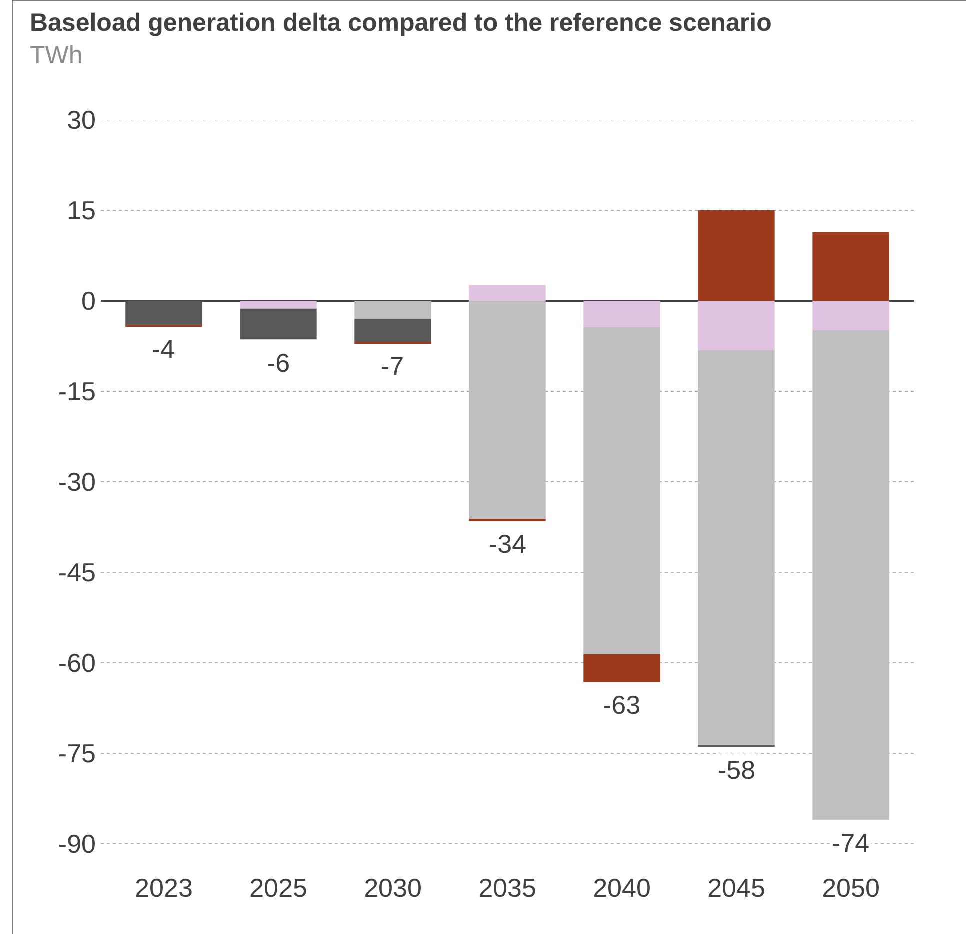  Describe the element at coordinates (851, 888) in the screenshot. I see `x-tick-label: 2050` at that location.